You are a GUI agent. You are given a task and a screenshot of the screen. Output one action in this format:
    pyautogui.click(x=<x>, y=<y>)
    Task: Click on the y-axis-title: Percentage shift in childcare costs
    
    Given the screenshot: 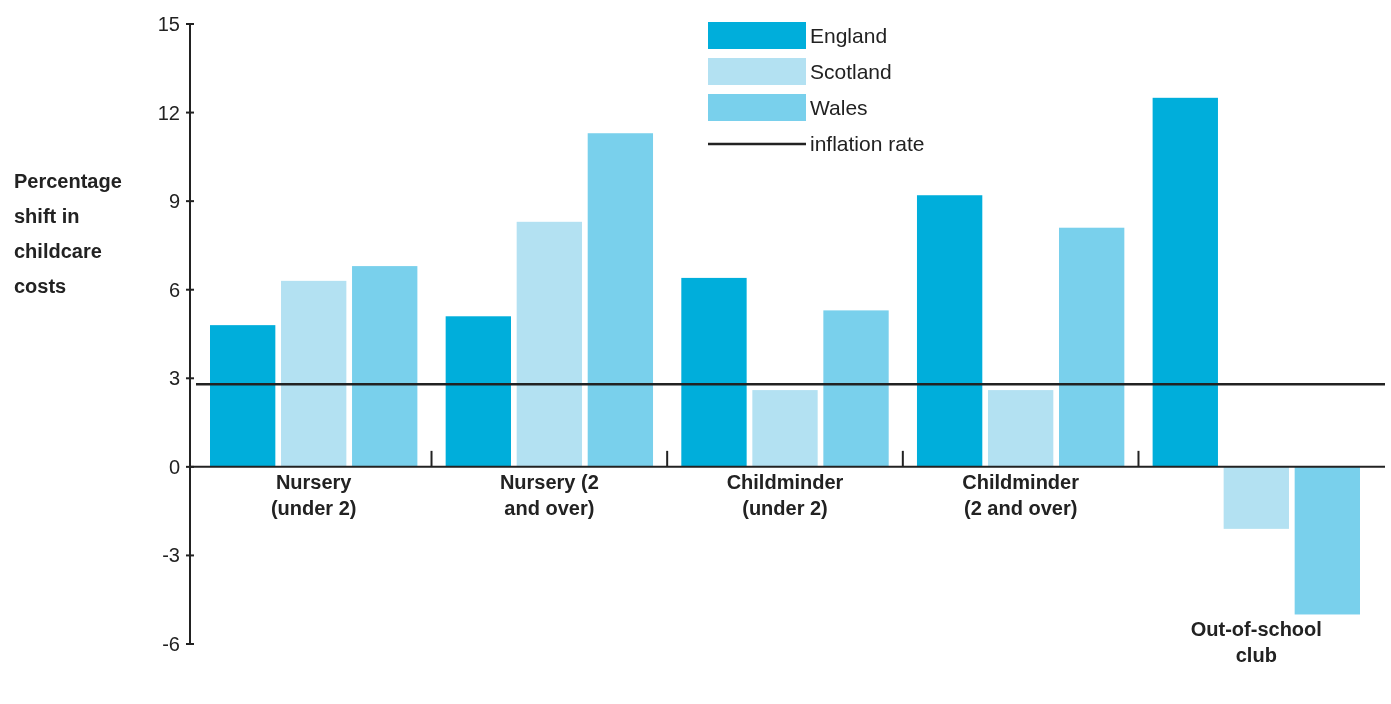 What is the action you would take?
    pyautogui.click(x=68, y=233)
    